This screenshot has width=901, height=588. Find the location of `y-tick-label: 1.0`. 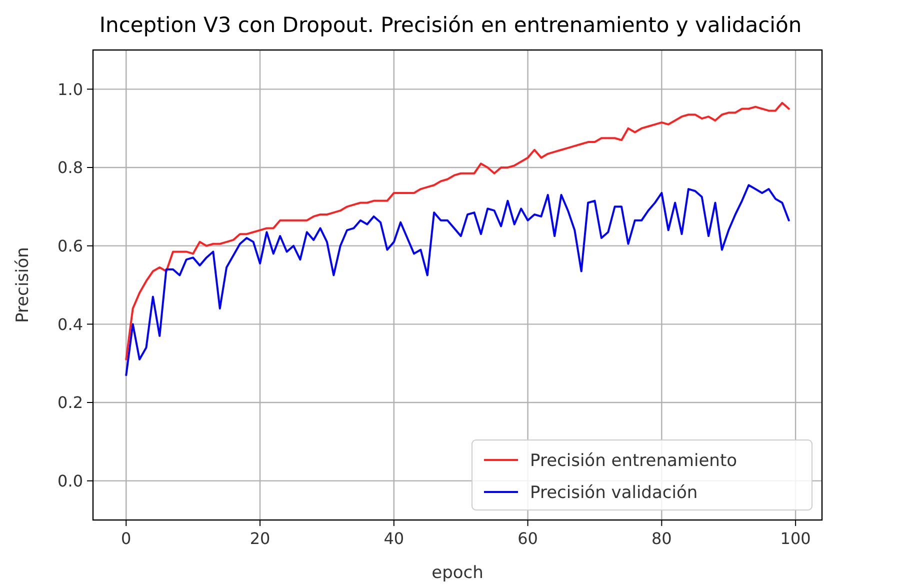

y-tick-label: 1.0 is located at coordinates (70, 89).